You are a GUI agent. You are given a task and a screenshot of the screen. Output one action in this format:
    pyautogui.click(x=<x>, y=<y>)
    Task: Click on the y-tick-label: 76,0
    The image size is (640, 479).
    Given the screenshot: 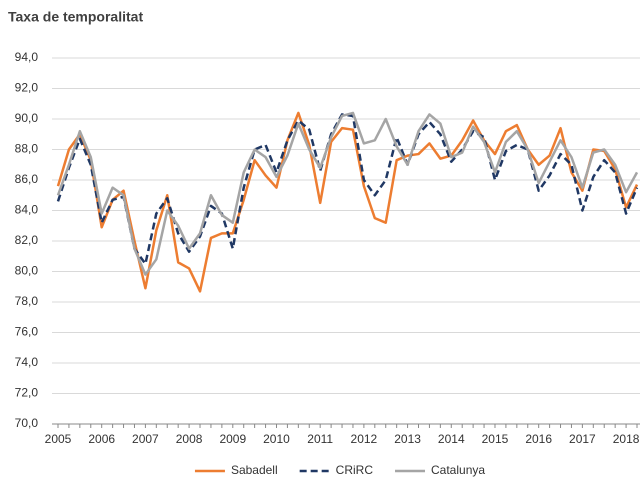 What is the action you would take?
    pyautogui.click(x=27, y=332)
    